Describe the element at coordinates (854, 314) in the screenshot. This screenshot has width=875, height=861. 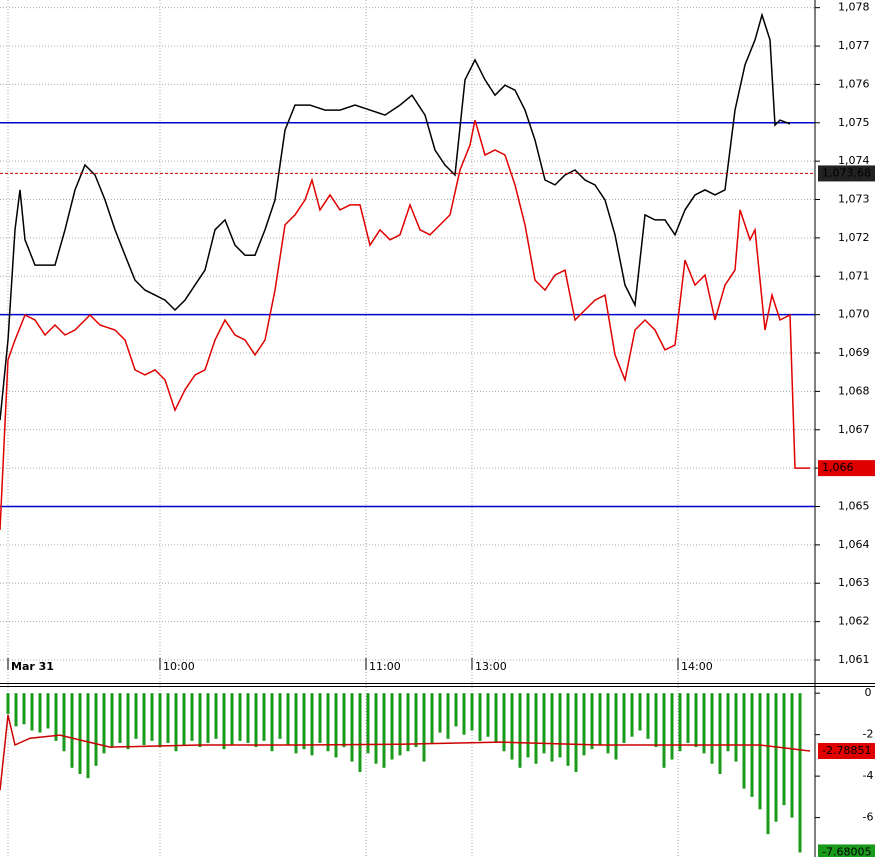
I see `y-tick-label: 1,070` at that location.